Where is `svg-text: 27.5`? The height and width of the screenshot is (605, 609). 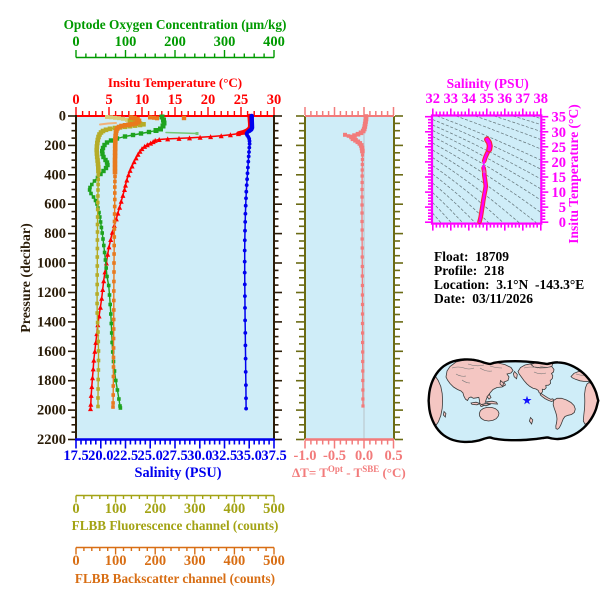
svg-text: 27.5 is located at coordinates (174, 456).